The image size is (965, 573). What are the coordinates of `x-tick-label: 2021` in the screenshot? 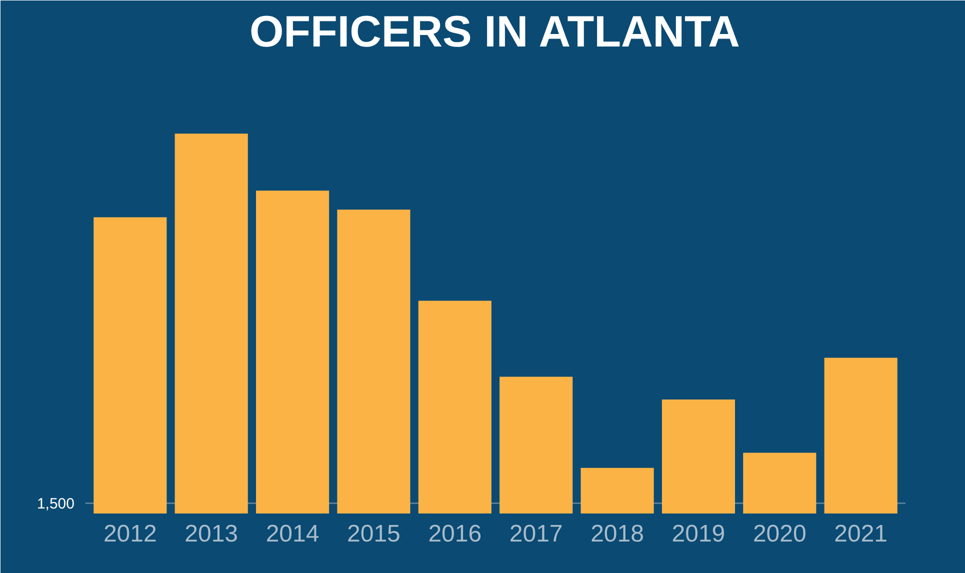 It's located at (861, 534).